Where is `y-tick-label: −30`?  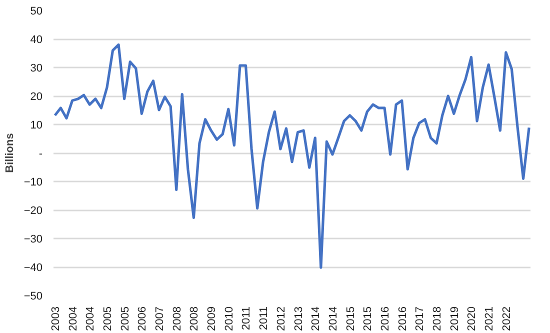 y-tick-label: −30 is located at coordinates (33, 240).